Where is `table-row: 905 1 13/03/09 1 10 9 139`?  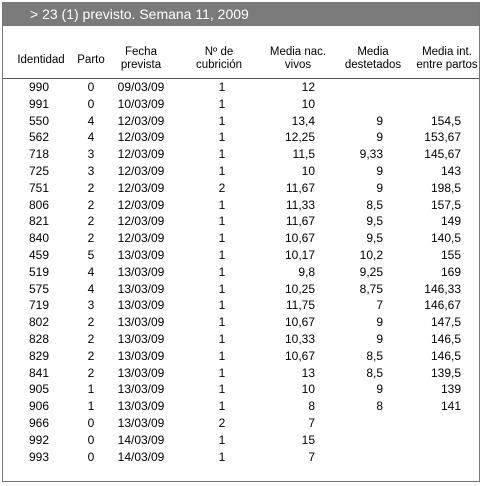 table-row: 905 1 13/03/09 1 10 9 139 is located at coordinates (241, 389).